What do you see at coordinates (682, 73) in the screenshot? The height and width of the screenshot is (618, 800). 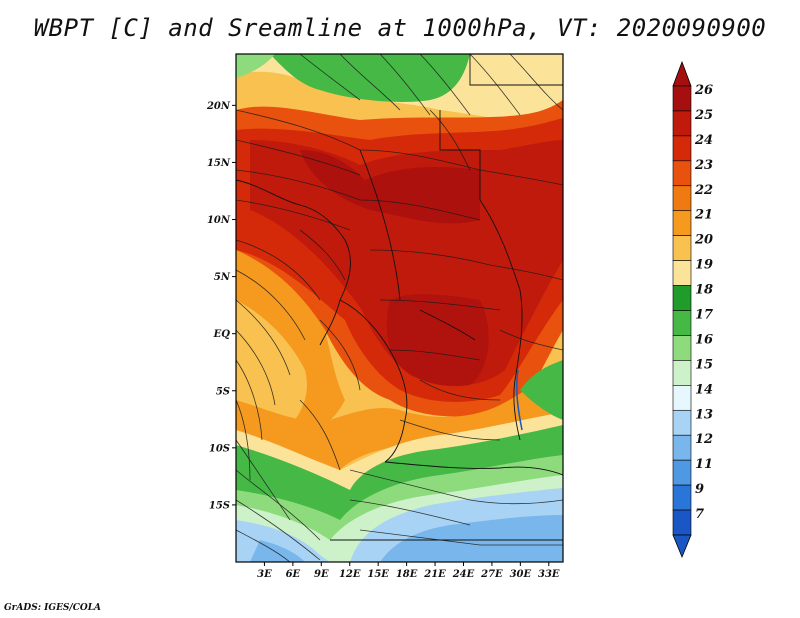 I see `colorbar-top-arrow` at bounding box center [682, 73].